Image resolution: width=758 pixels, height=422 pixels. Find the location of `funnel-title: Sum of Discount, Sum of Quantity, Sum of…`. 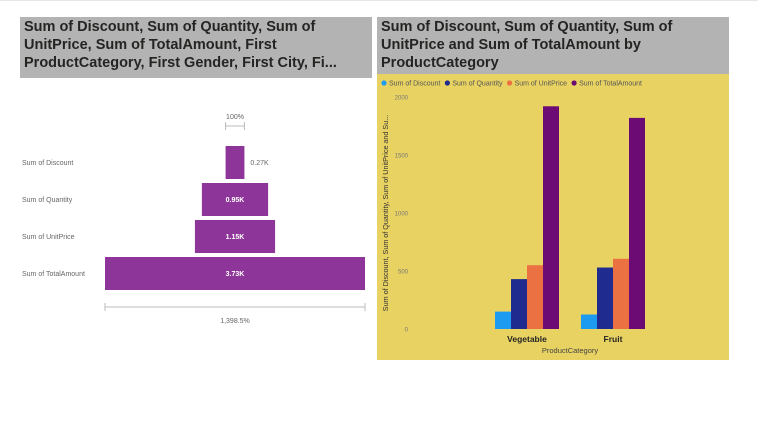

funnel-title: Sum of Discount, Sum of Quantity, Sum of… is located at coordinates (180, 45).